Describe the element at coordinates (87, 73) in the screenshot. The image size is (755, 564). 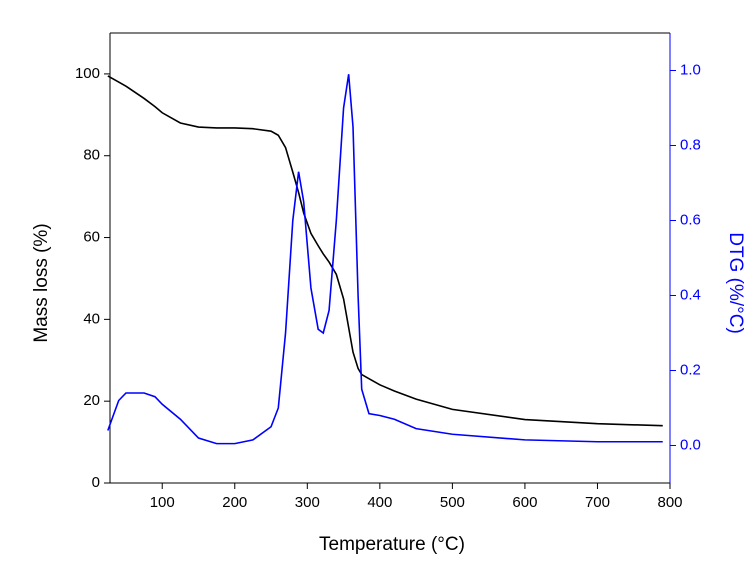
I see `y-tick-label: 100` at that location.